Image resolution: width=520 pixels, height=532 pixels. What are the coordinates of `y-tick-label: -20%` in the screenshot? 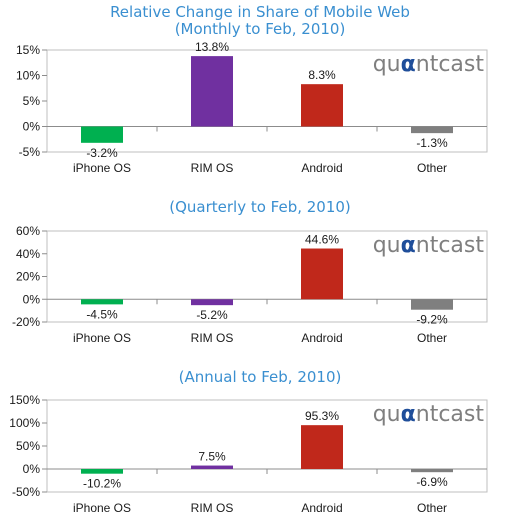 It's located at (26, 322).